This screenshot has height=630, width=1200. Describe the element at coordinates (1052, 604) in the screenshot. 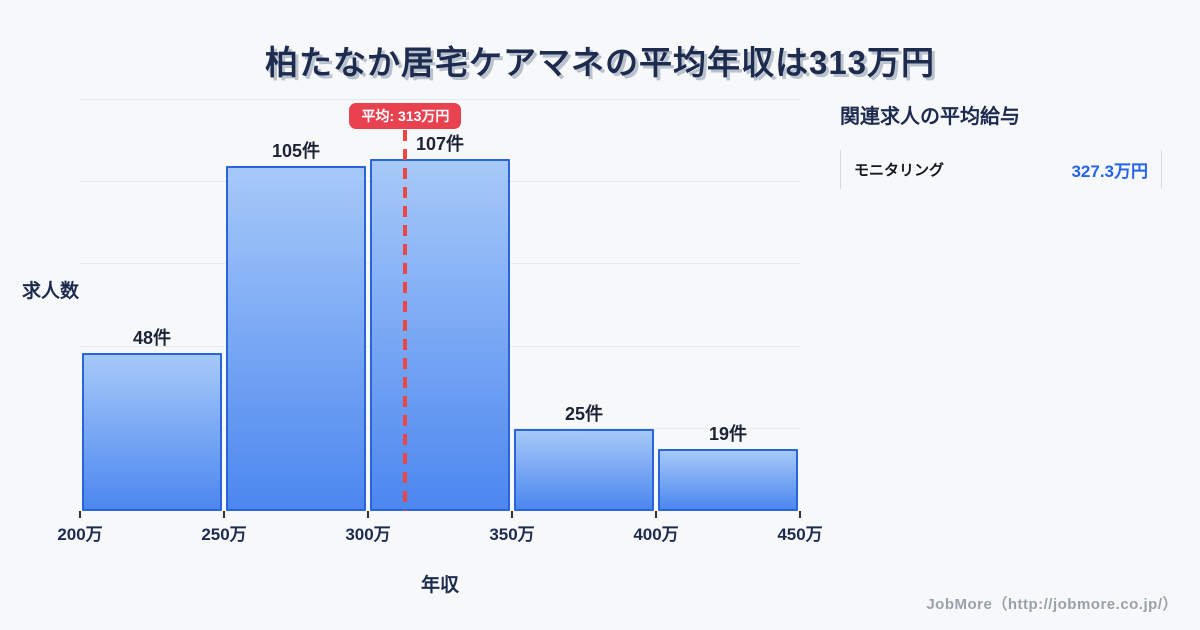

I see `site-credit: JobMore（http://jobmore.co.jp/）` at that location.